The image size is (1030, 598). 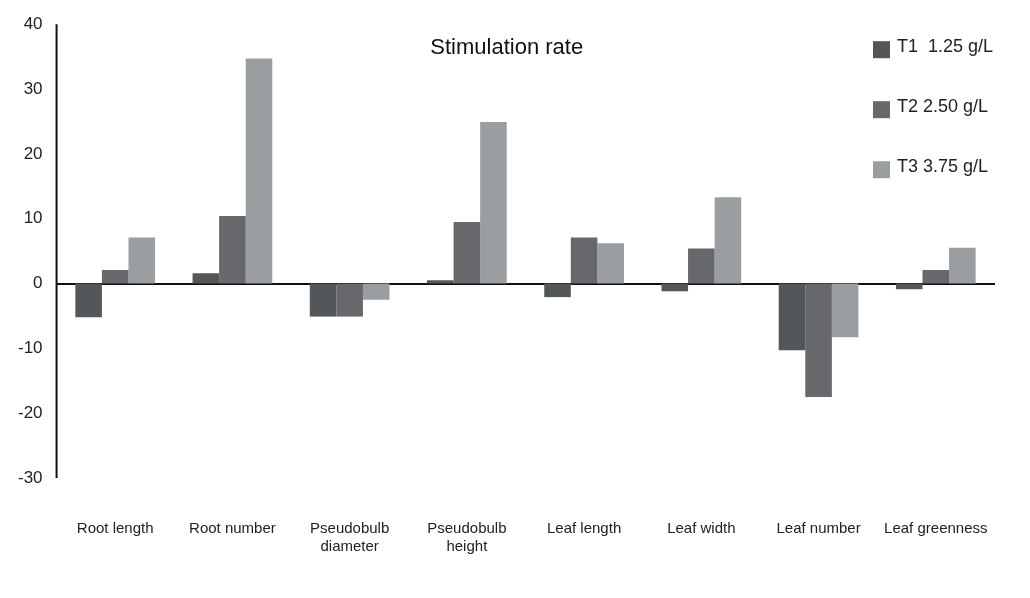 What do you see at coordinates (33, 153) in the screenshot?
I see `y-tick-label: 20` at bounding box center [33, 153].